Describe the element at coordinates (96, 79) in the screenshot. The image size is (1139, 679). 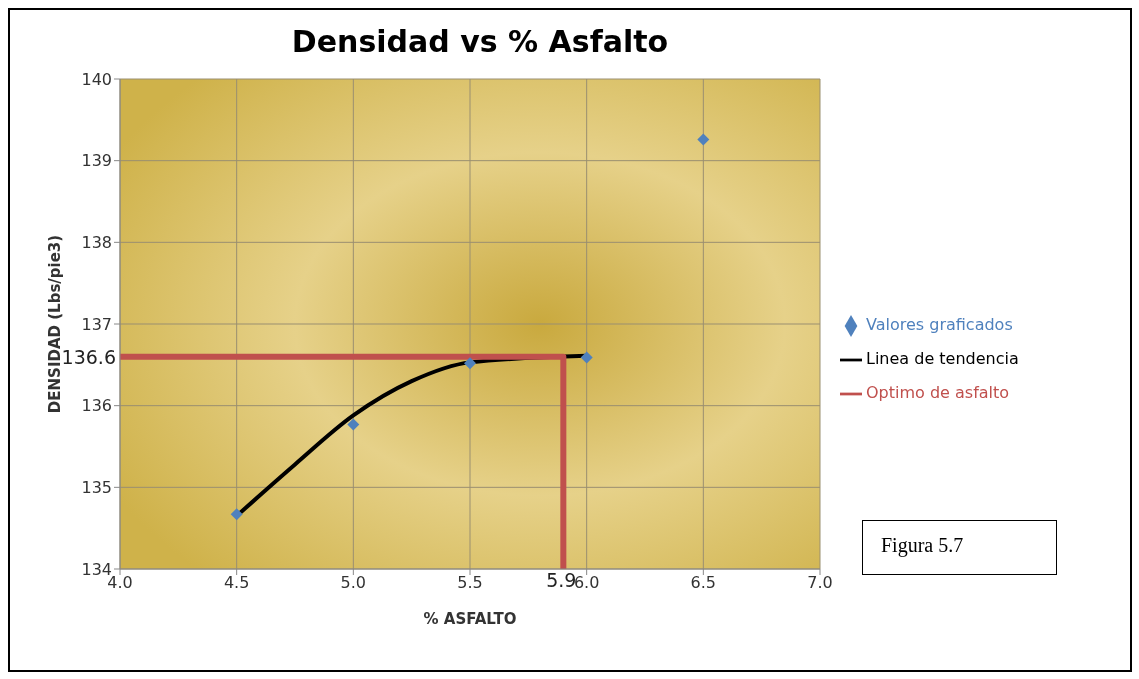
I see `y-tick-label: 140` at that location.